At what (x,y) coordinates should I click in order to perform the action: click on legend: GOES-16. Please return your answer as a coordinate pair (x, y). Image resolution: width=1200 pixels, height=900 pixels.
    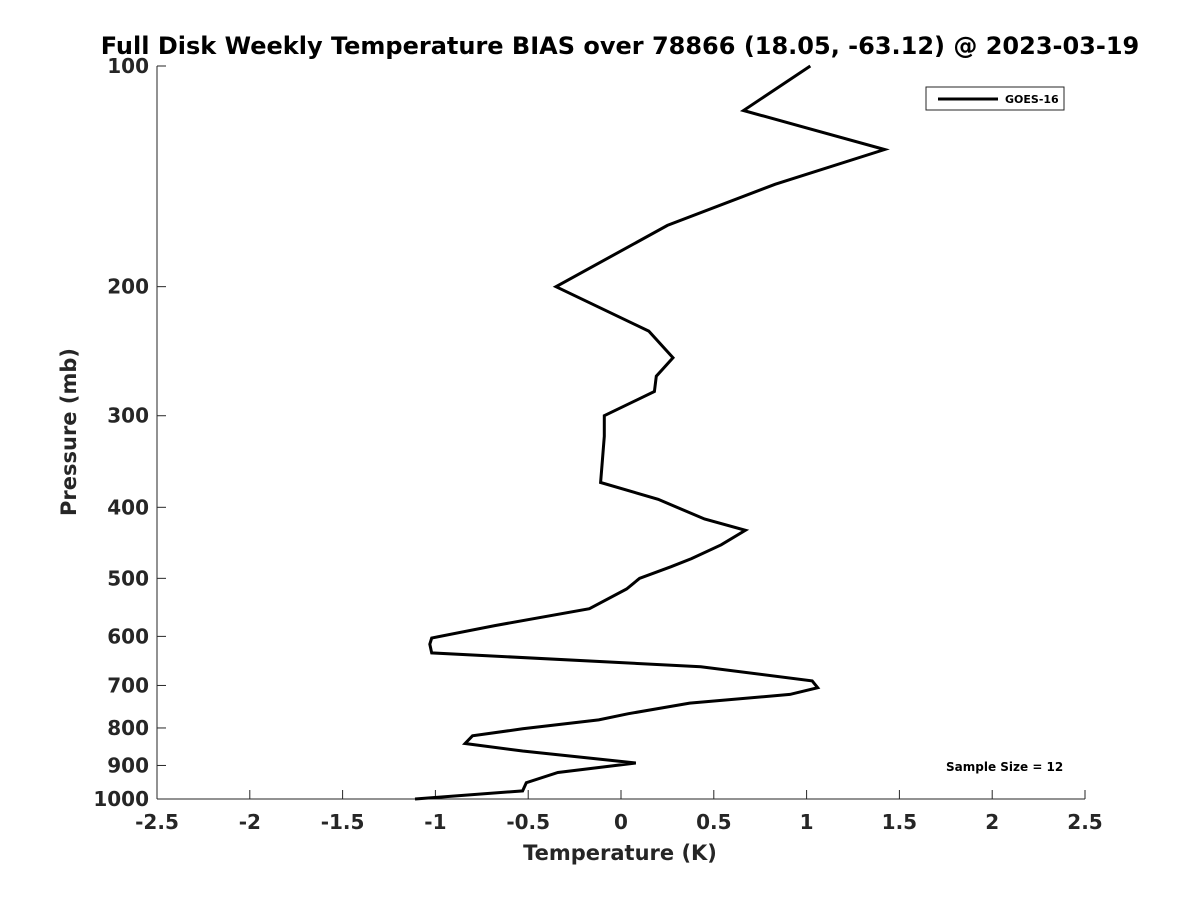
    Looking at the image, I should click on (995, 98).